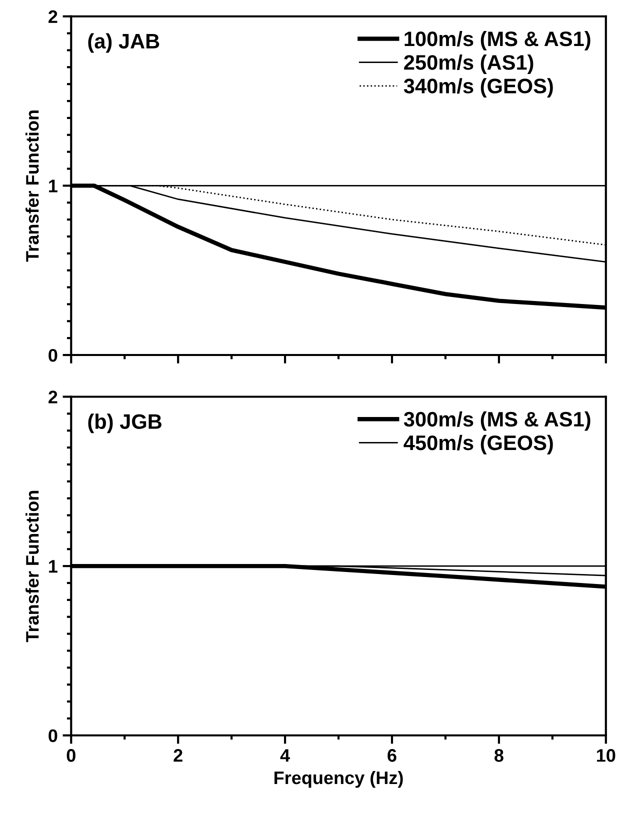  I want to click on annotation: (b) JGB, so click(125, 424).